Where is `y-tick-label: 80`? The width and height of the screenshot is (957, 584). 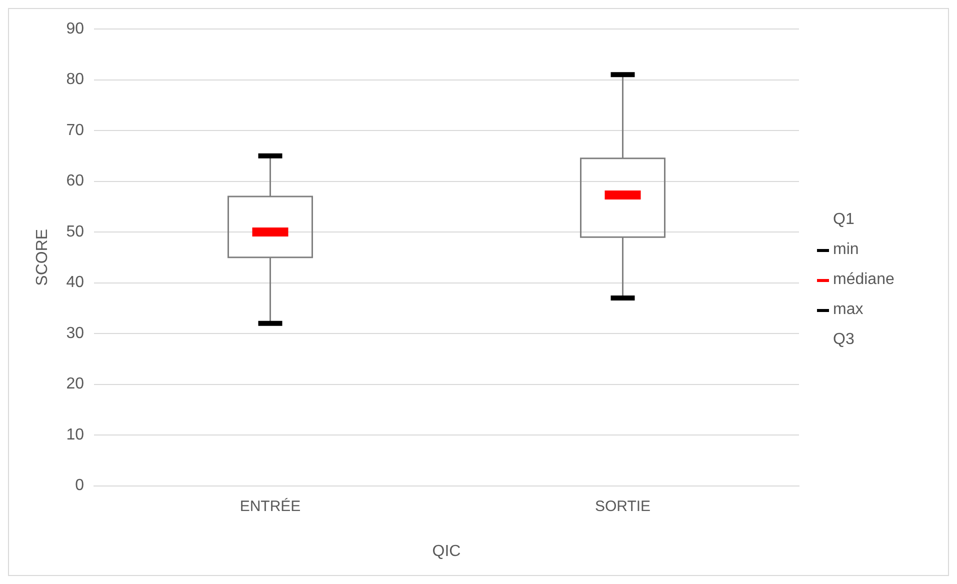 y-tick-label: 80 is located at coordinates (75, 79).